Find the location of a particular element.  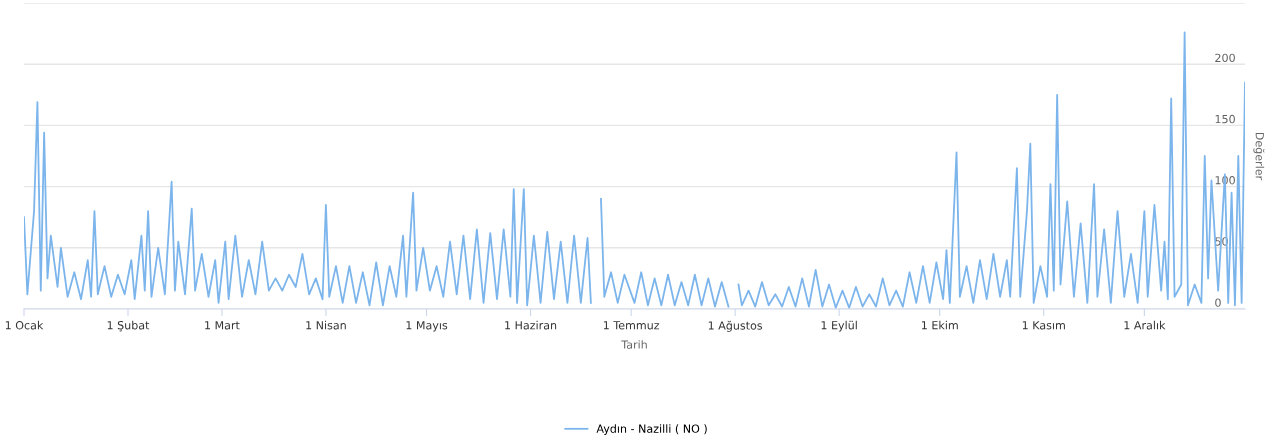

y-tick-label: 0 is located at coordinates (1218, 302).